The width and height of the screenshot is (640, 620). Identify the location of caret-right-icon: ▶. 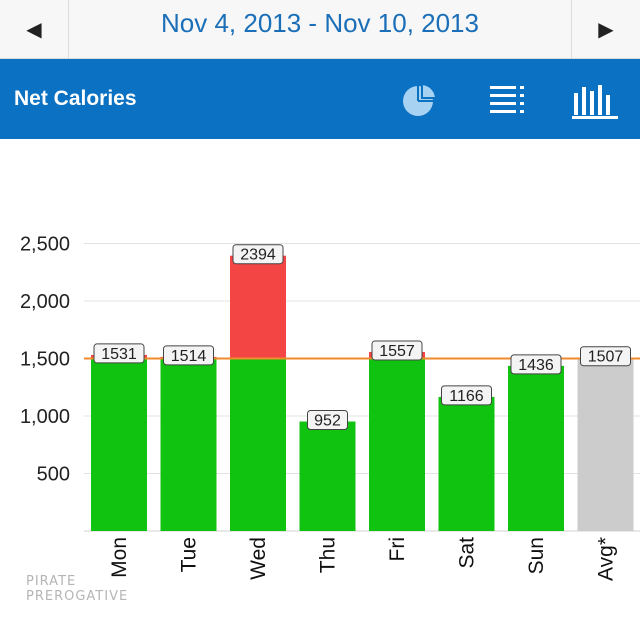
(606, 29).